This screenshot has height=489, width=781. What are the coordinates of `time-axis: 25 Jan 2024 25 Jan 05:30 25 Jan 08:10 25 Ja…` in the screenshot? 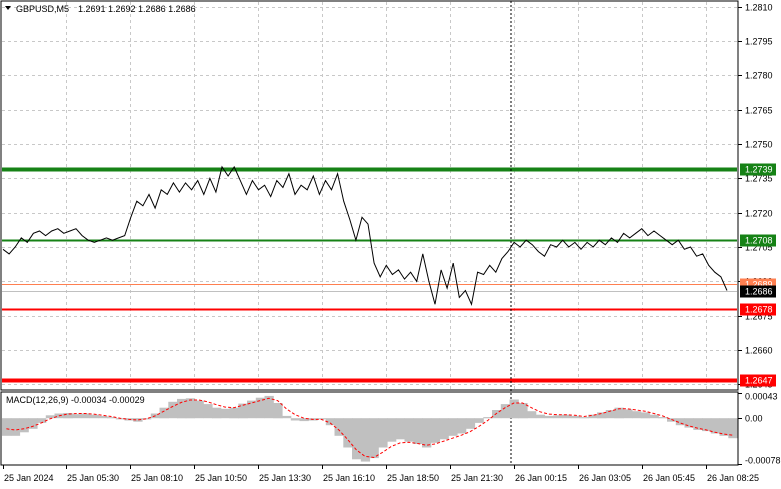 It's located at (381, 474).